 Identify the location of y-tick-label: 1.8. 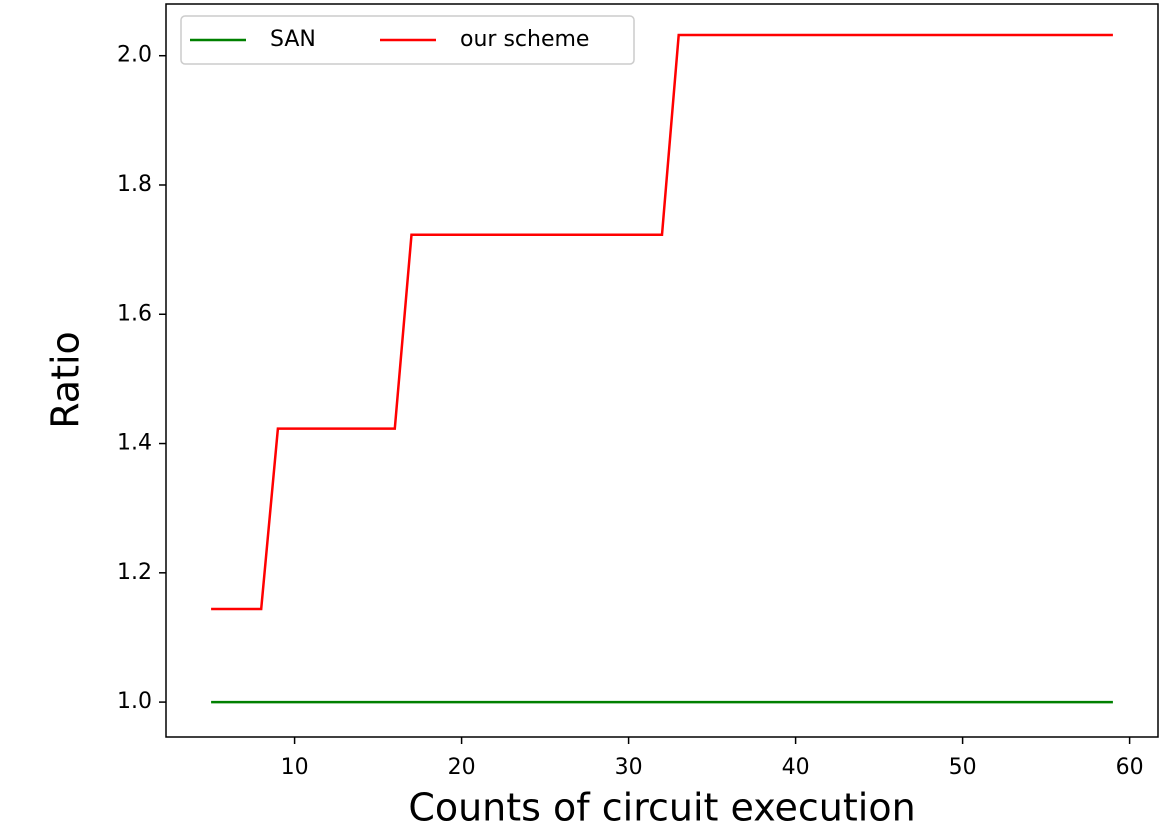
(134, 184).